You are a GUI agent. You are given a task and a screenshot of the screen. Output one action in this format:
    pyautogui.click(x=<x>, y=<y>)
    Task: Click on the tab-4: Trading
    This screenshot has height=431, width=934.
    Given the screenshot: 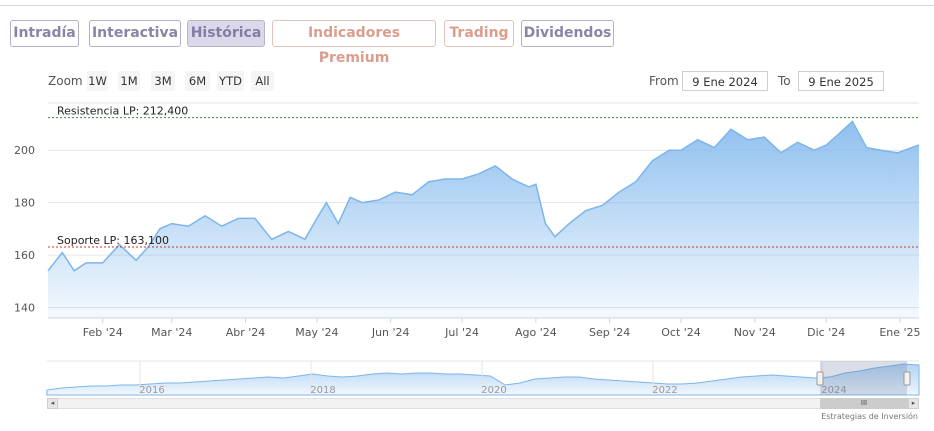 What is the action you would take?
    pyautogui.click(x=479, y=33)
    